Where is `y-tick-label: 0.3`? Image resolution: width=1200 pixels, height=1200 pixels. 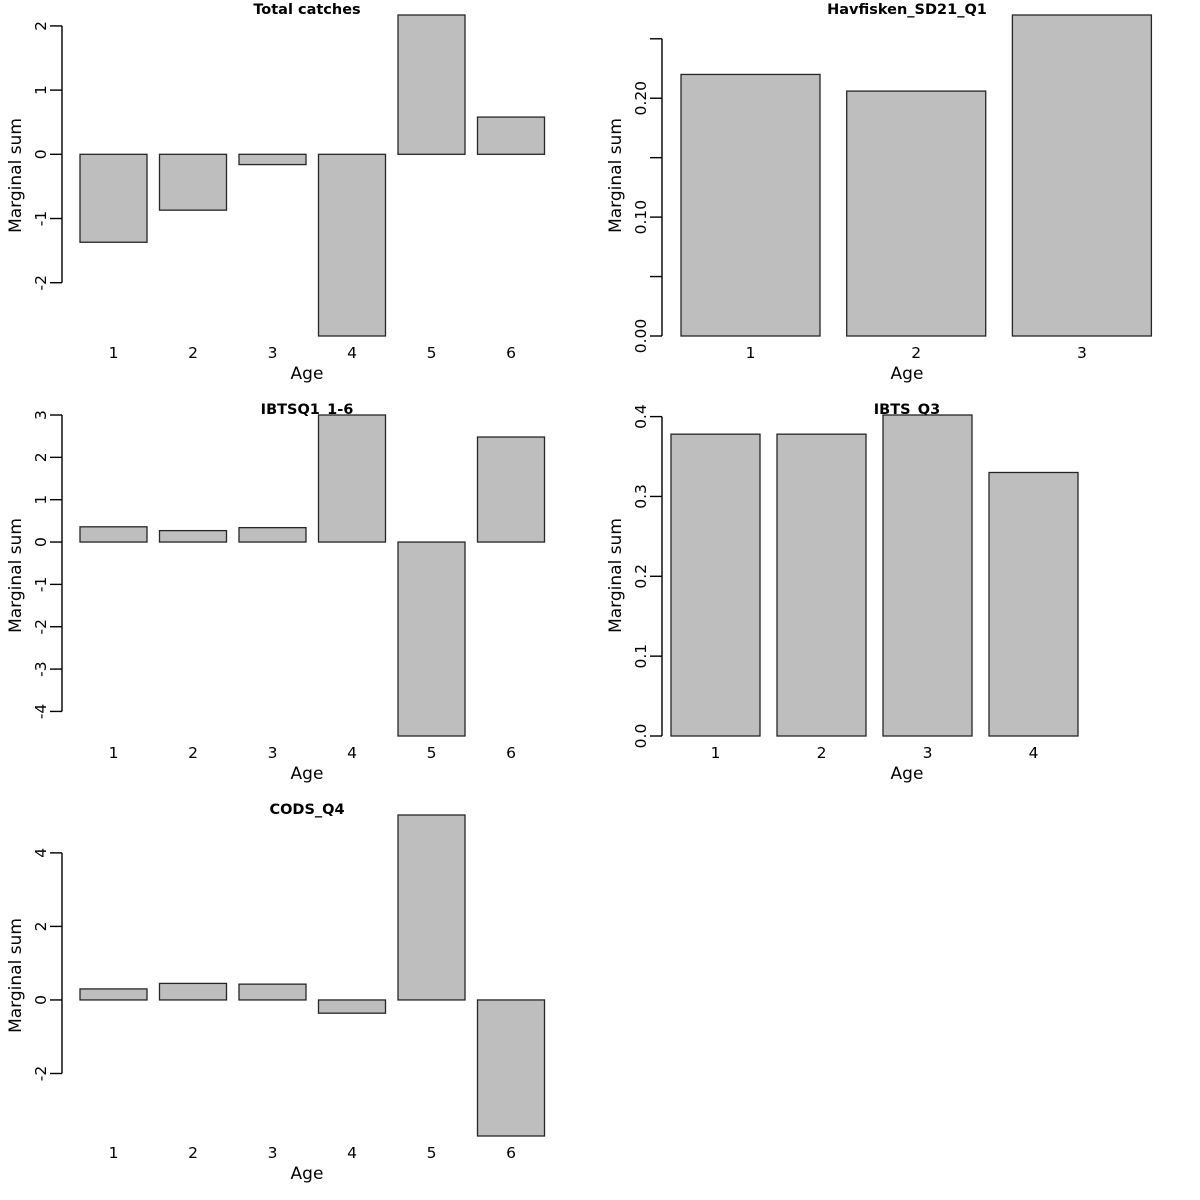
y-tick-label: 0.3 is located at coordinates (641, 496).